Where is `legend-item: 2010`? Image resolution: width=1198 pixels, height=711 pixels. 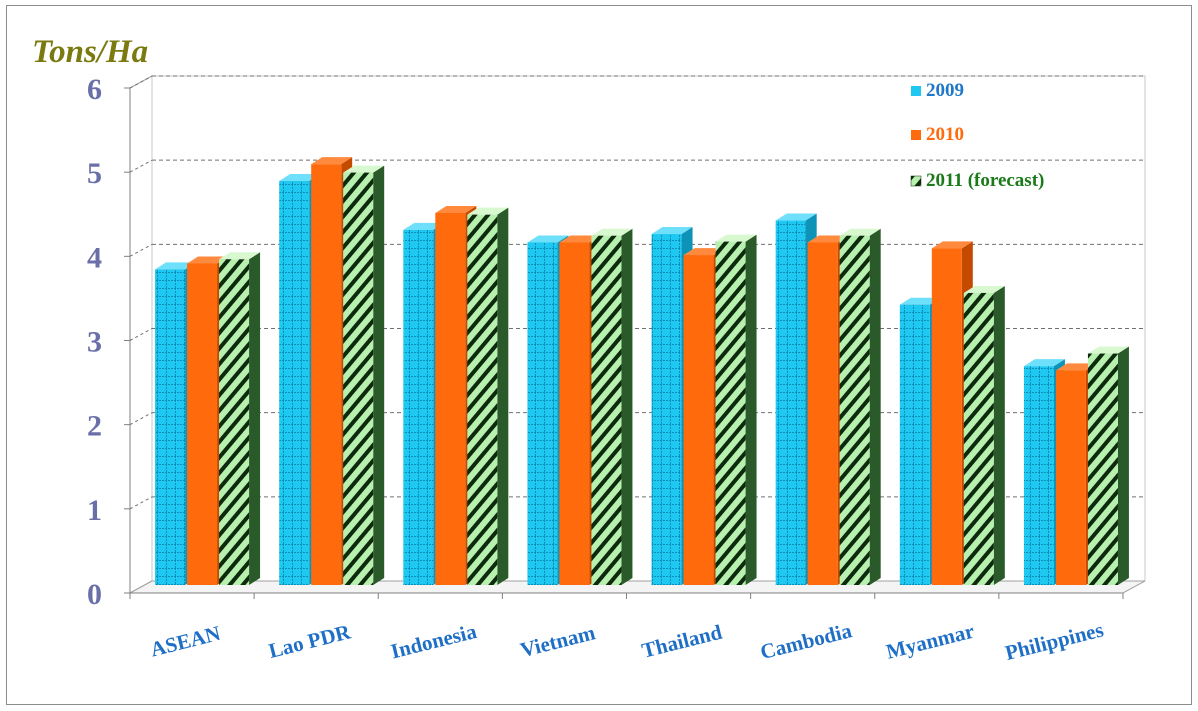 legend-item: 2010 is located at coordinates (937, 134).